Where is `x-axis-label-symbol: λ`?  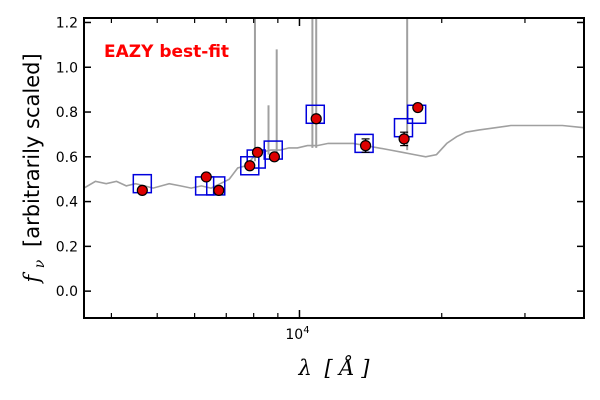
x-axis-label-symbol: λ is located at coordinates (305, 368).